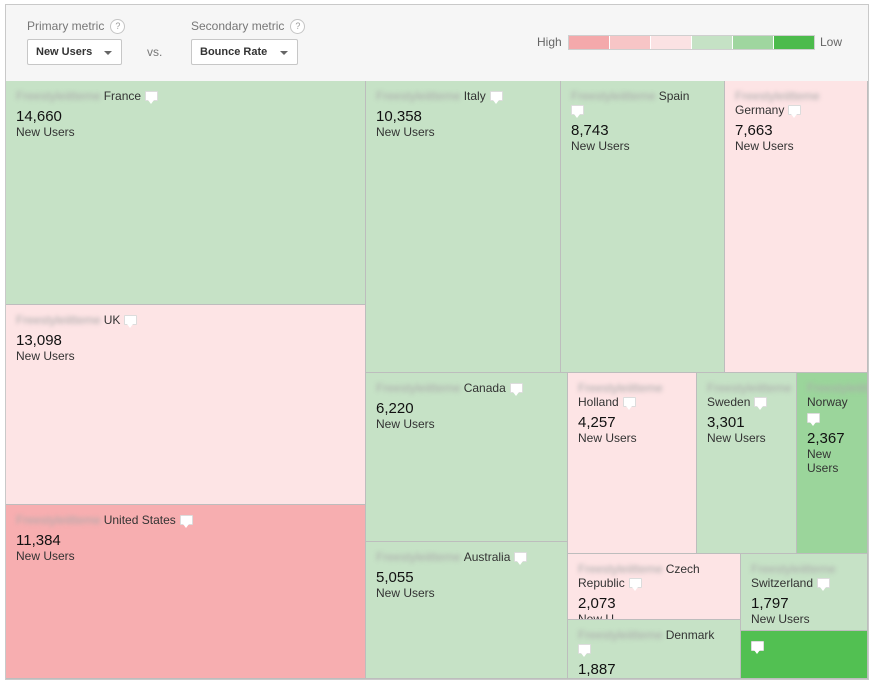  I want to click on treemap-cell-spain: Freestyleiitteme Spain 8,743 New Users, so click(643, 227).